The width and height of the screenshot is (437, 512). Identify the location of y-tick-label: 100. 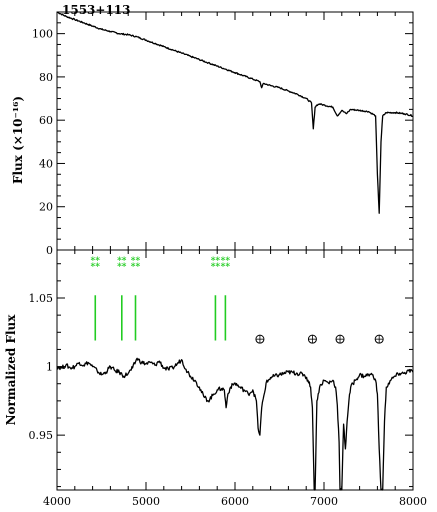
(42, 34).